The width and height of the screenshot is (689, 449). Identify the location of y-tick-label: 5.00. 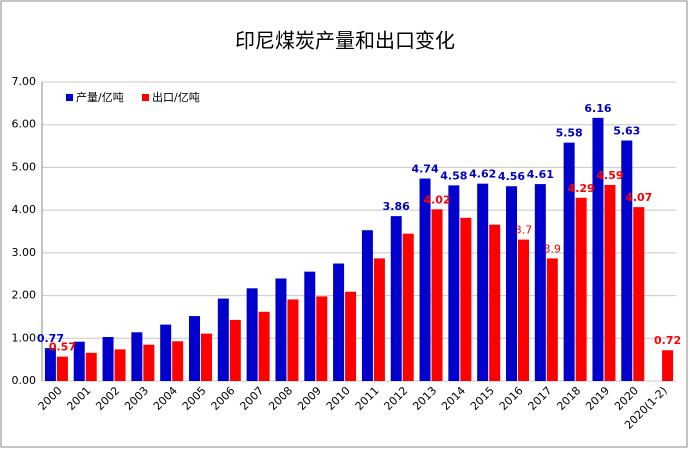
(24, 166).